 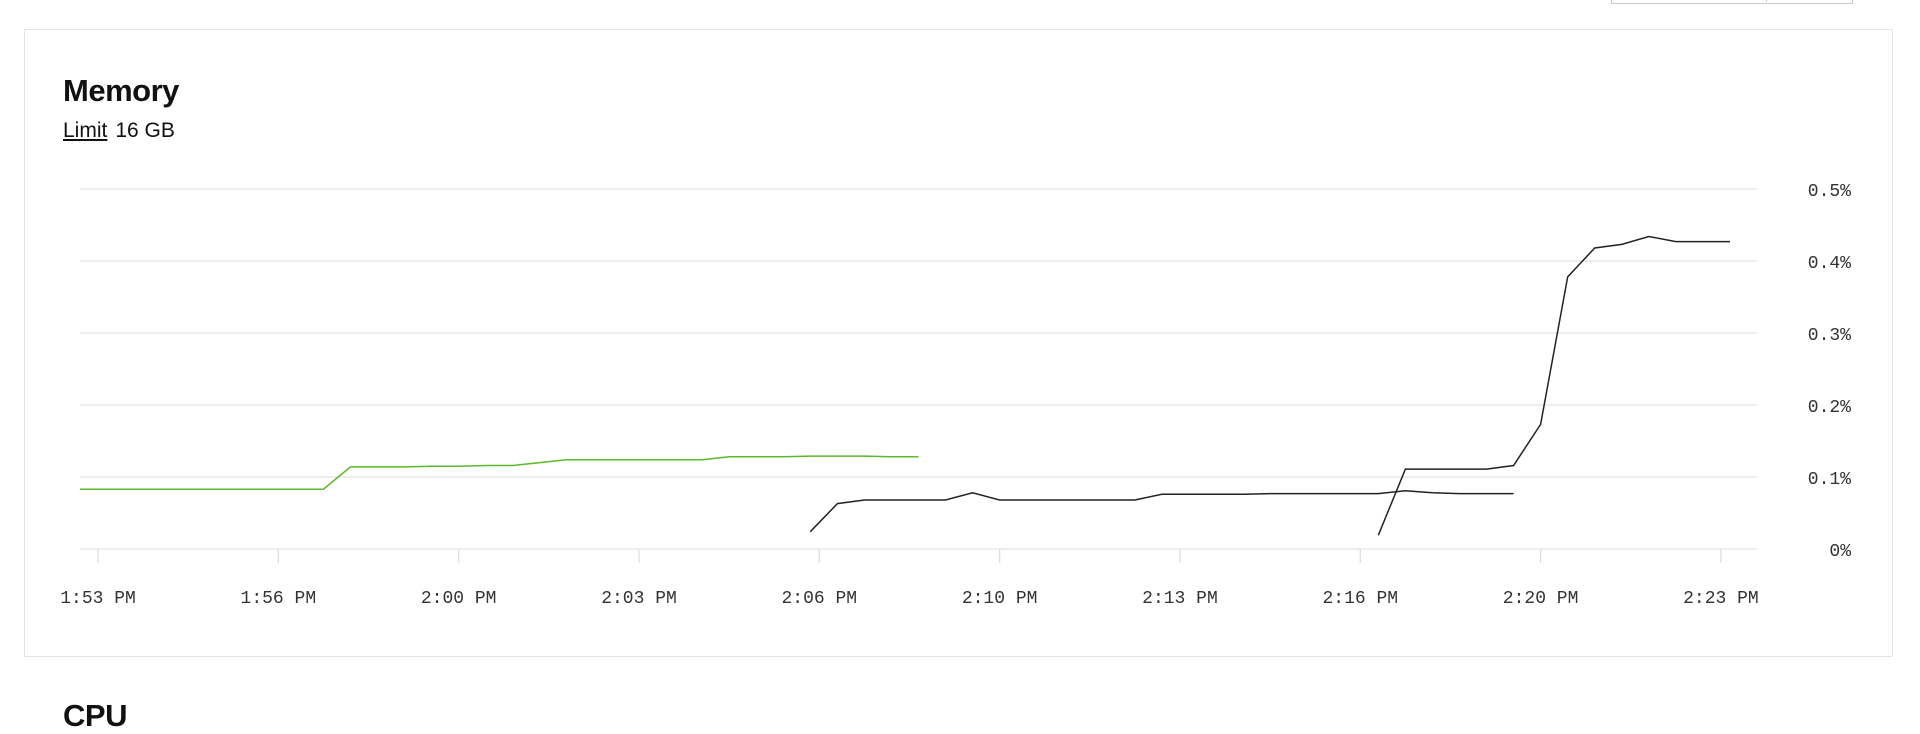 I want to click on y-tick-label: 0.1%, so click(x=1829, y=480).